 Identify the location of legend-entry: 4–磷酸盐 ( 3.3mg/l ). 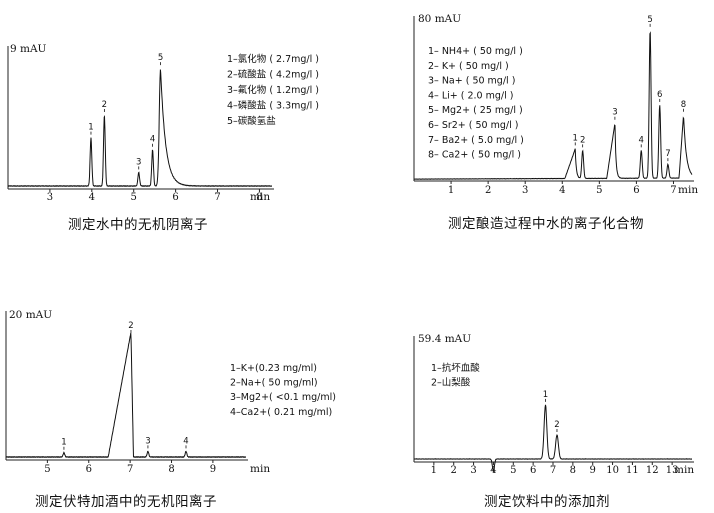
(273, 106).